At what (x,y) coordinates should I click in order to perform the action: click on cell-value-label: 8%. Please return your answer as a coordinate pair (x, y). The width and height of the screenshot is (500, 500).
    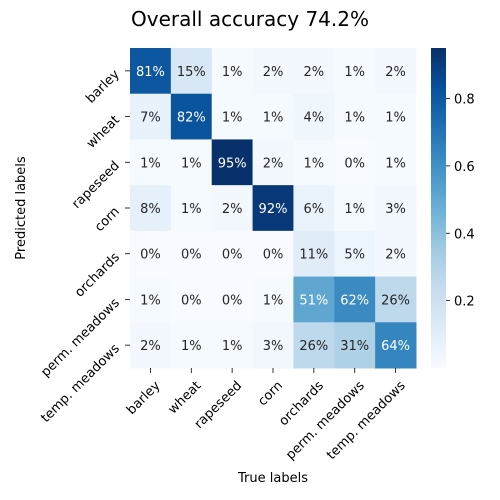
    Looking at the image, I should click on (150, 209).